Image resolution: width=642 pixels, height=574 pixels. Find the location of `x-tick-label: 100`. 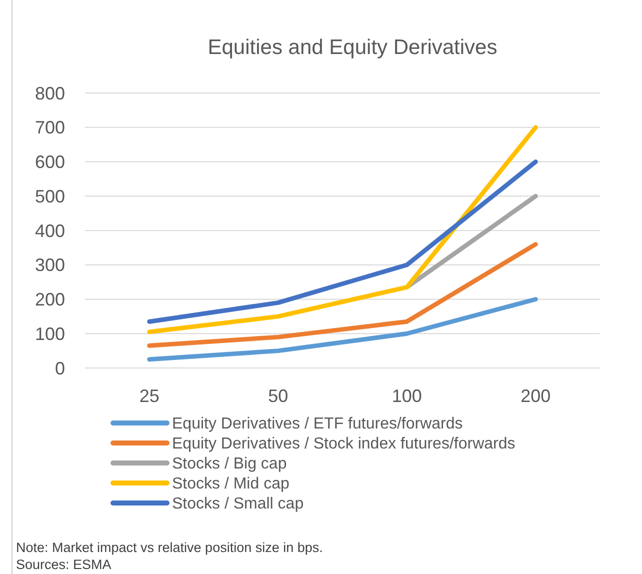

x-tick-label: 100 is located at coordinates (407, 396).